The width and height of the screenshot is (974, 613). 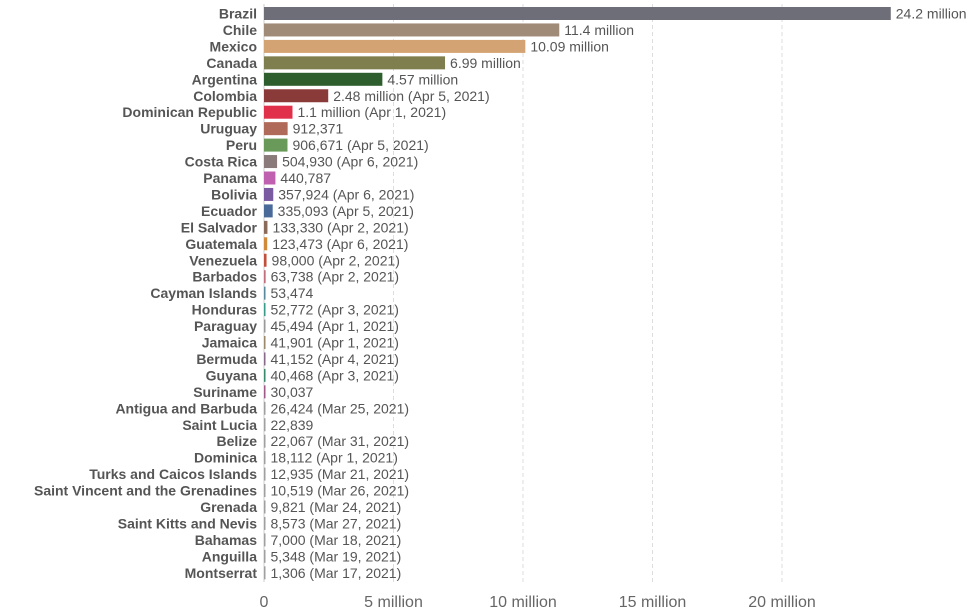 I want to click on category-label: Antigua and Barbuda, so click(x=186, y=408).